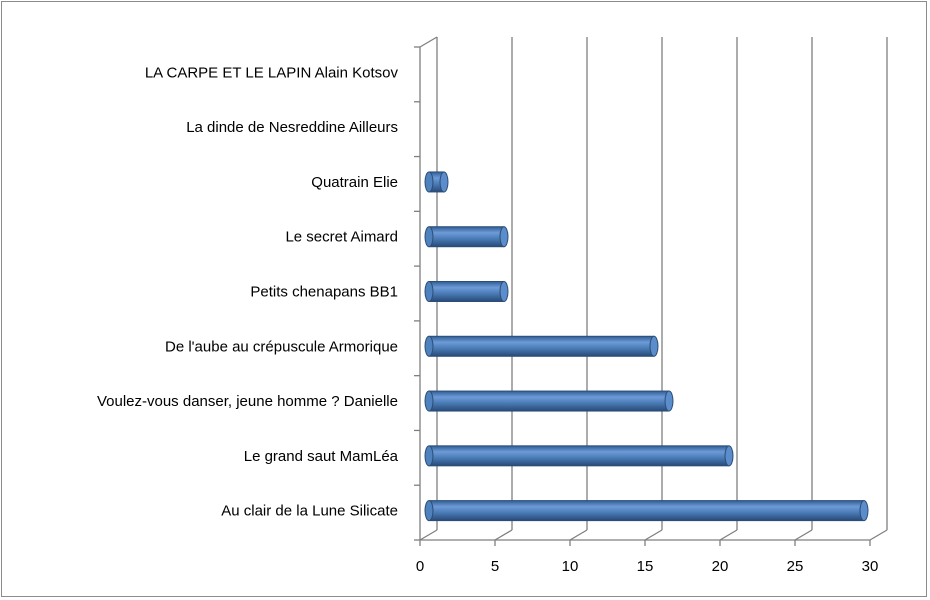  What do you see at coordinates (324, 292) in the screenshot?
I see `category-label: Petits chenapans BB1` at bounding box center [324, 292].